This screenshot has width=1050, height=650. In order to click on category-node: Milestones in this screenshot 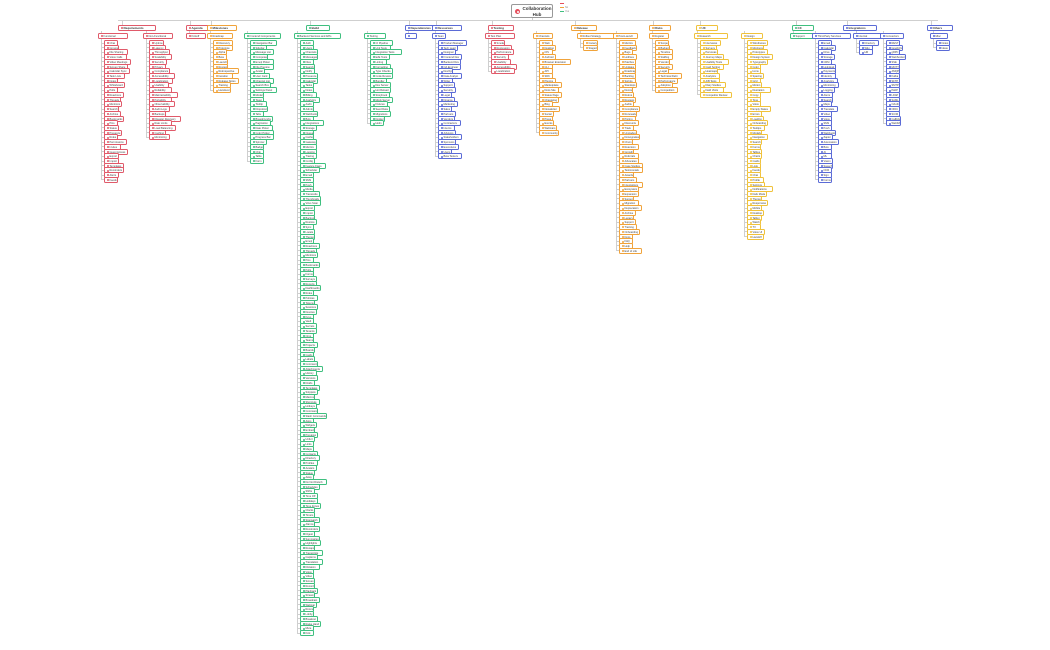, I will do `click(222, 28)`.